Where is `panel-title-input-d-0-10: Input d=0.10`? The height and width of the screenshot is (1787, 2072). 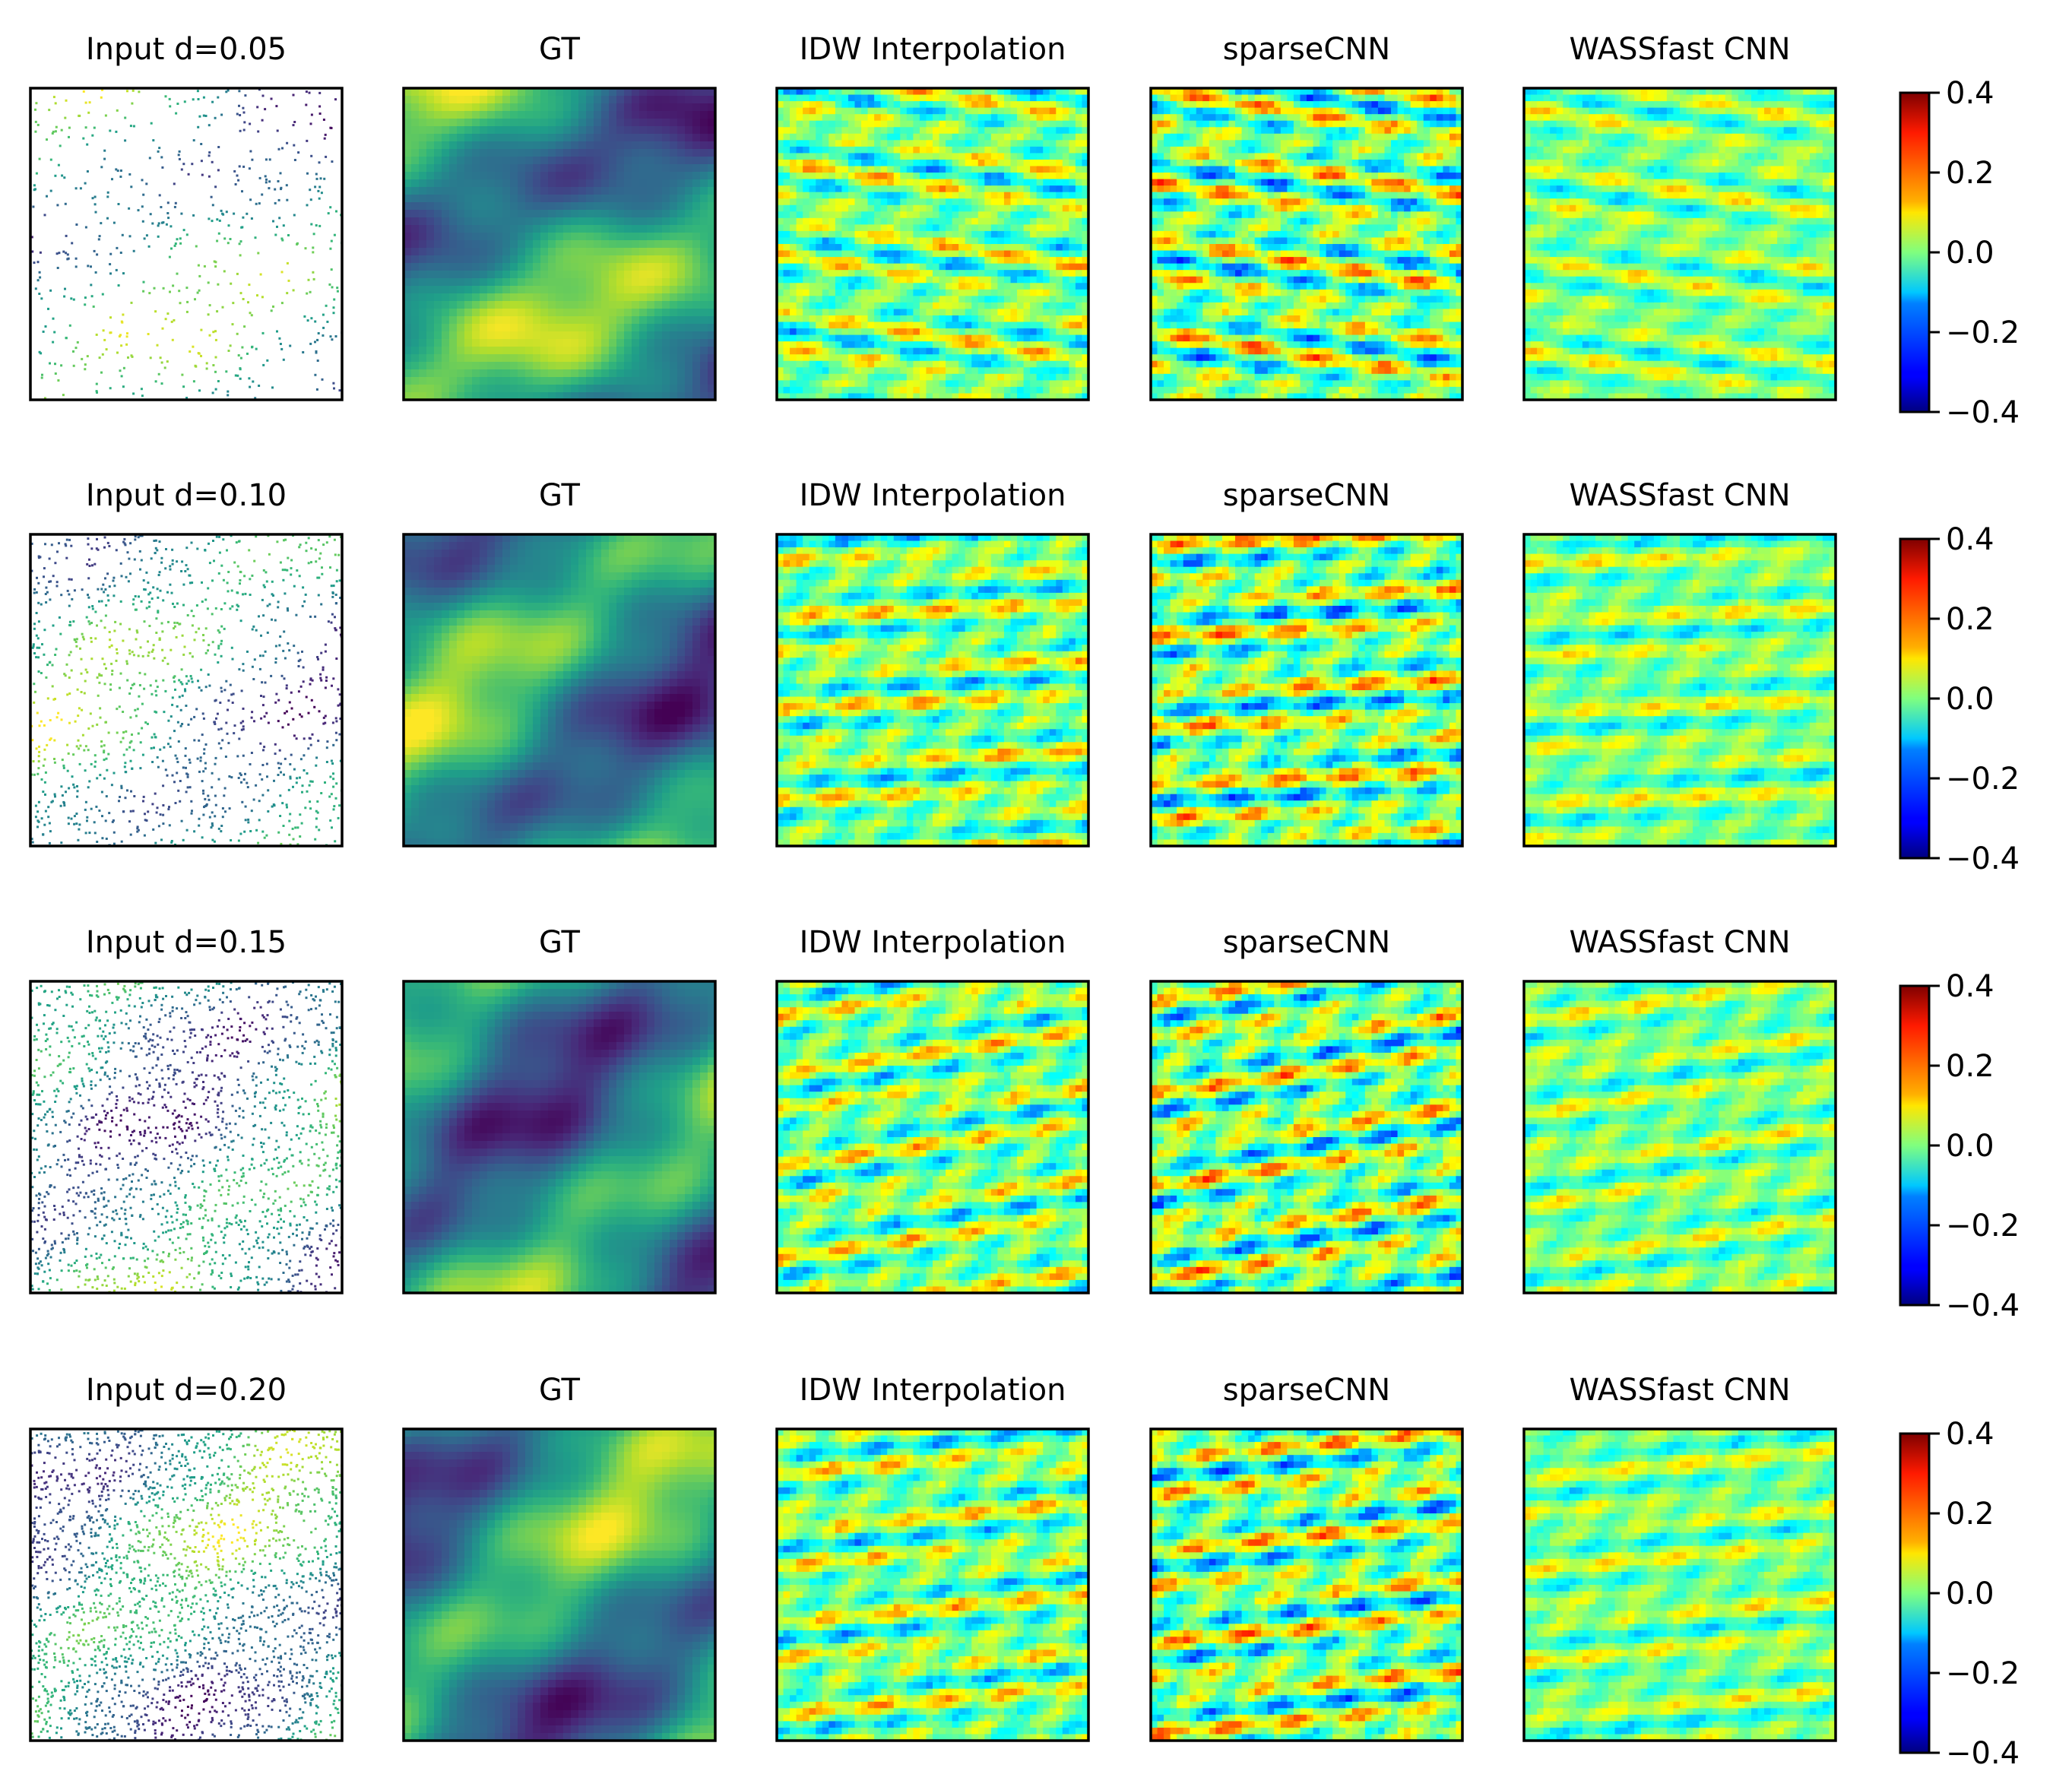 panel-title-input-d-0-10: Input d=0.10 is located at coordinates (186, 495).